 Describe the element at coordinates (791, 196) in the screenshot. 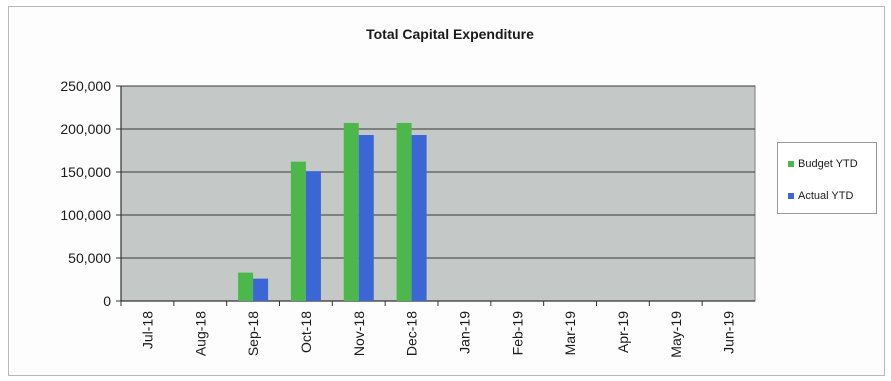

I see `legend-swatch-actual` at that location.